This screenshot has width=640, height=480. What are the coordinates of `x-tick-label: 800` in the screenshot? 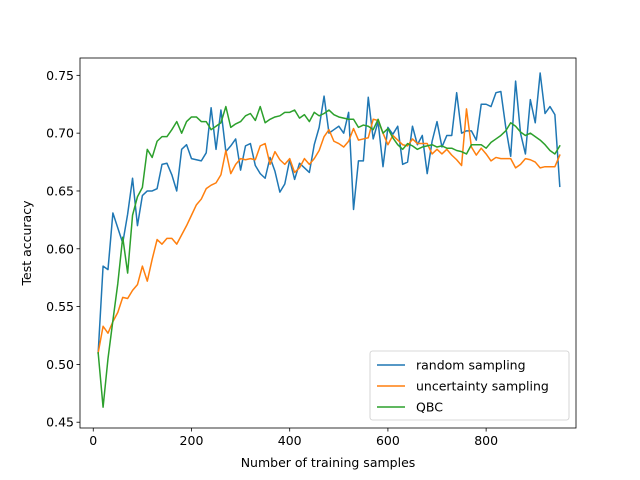 It's located at (486, 440).